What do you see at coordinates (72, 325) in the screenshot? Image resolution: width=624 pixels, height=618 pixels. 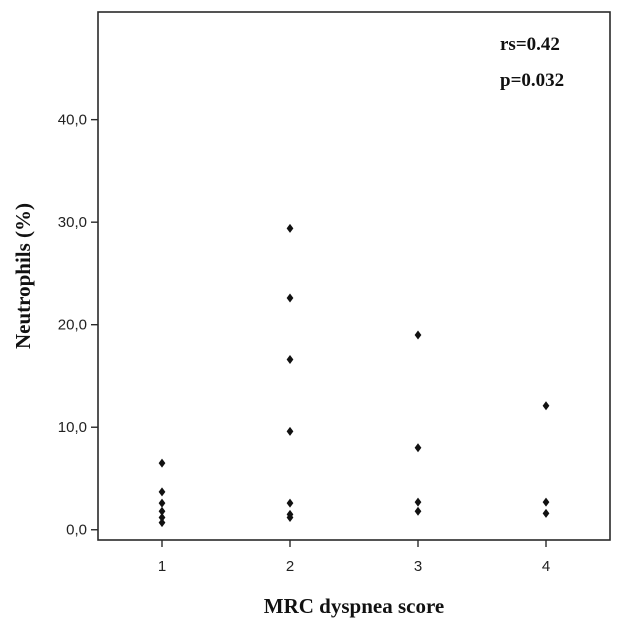 I see `y-tick-label: 20,0` at bounding box center [72, 325].